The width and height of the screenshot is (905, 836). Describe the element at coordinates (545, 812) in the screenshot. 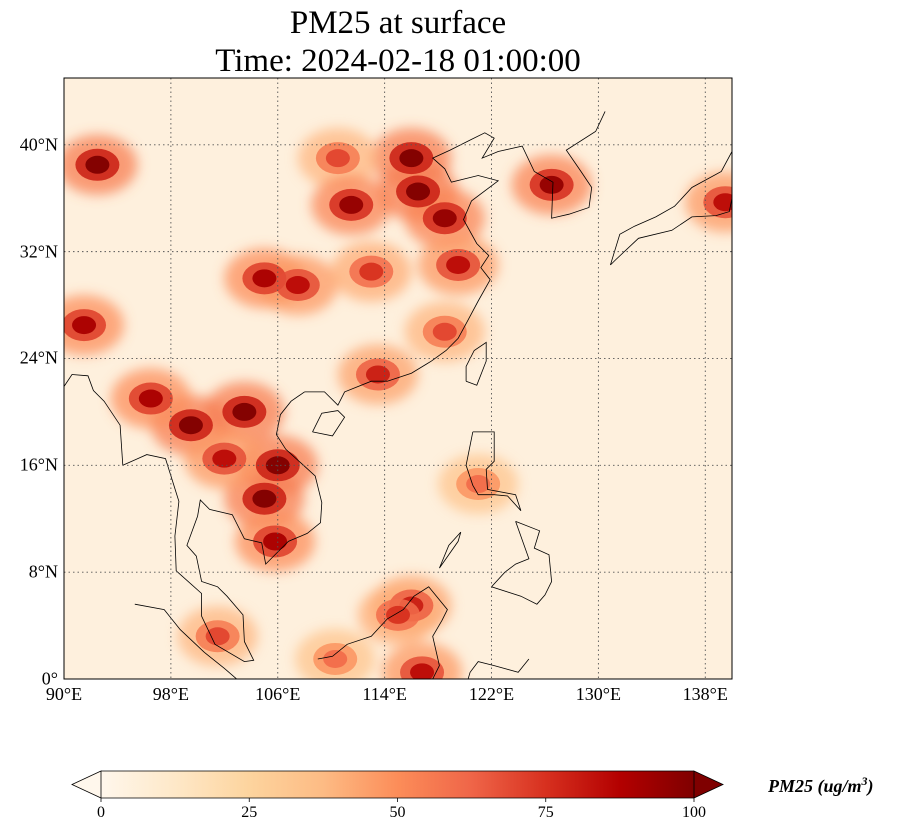

I see `colorbar-tick-label: 75` at that location.